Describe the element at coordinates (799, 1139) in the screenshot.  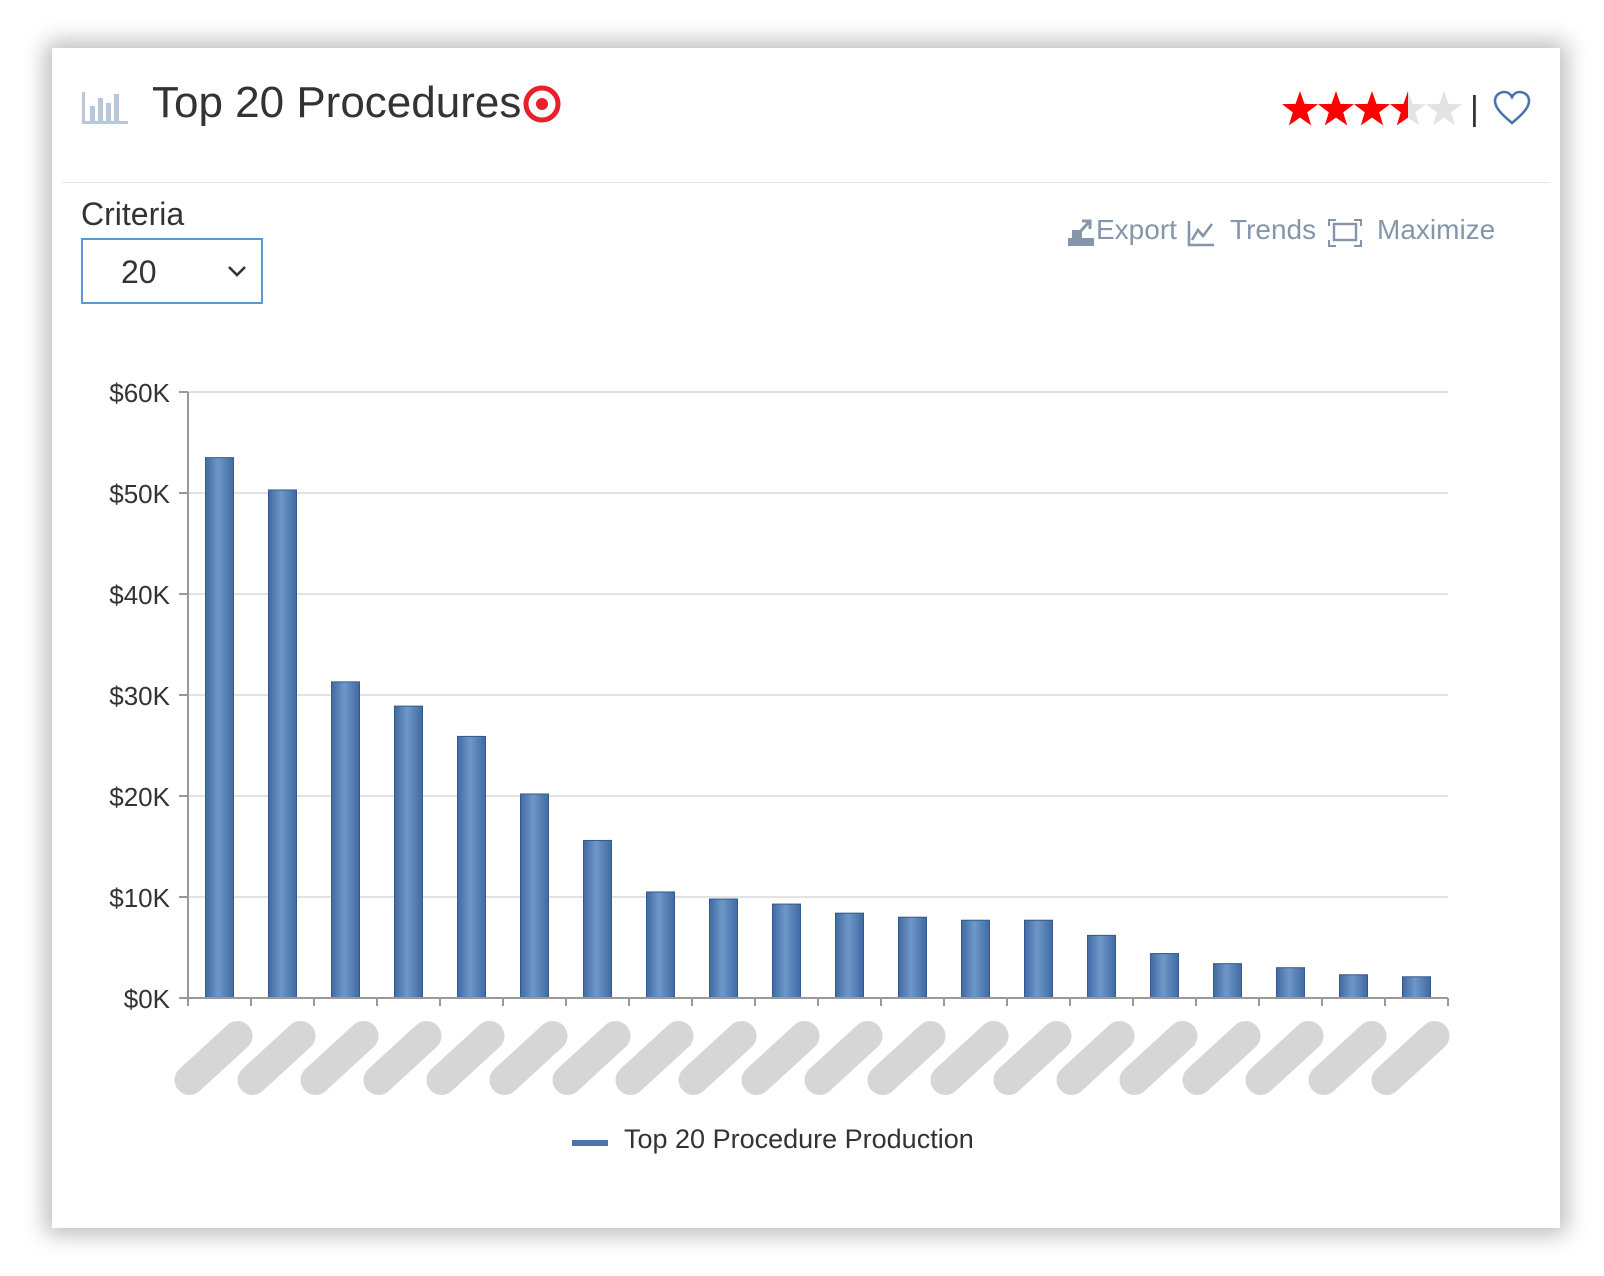
I see `legend-label: Top 20 Procedure Production` at that location.